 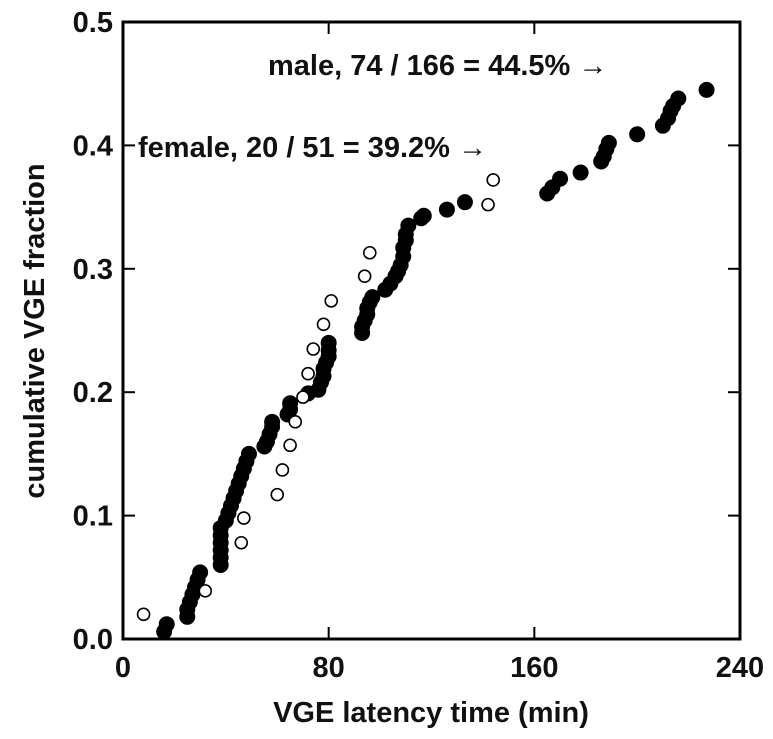 What do you see at coordinates (123, 668) in the screenshot?
I see `x-tick-label: 0` at bounding box center [123, 668].